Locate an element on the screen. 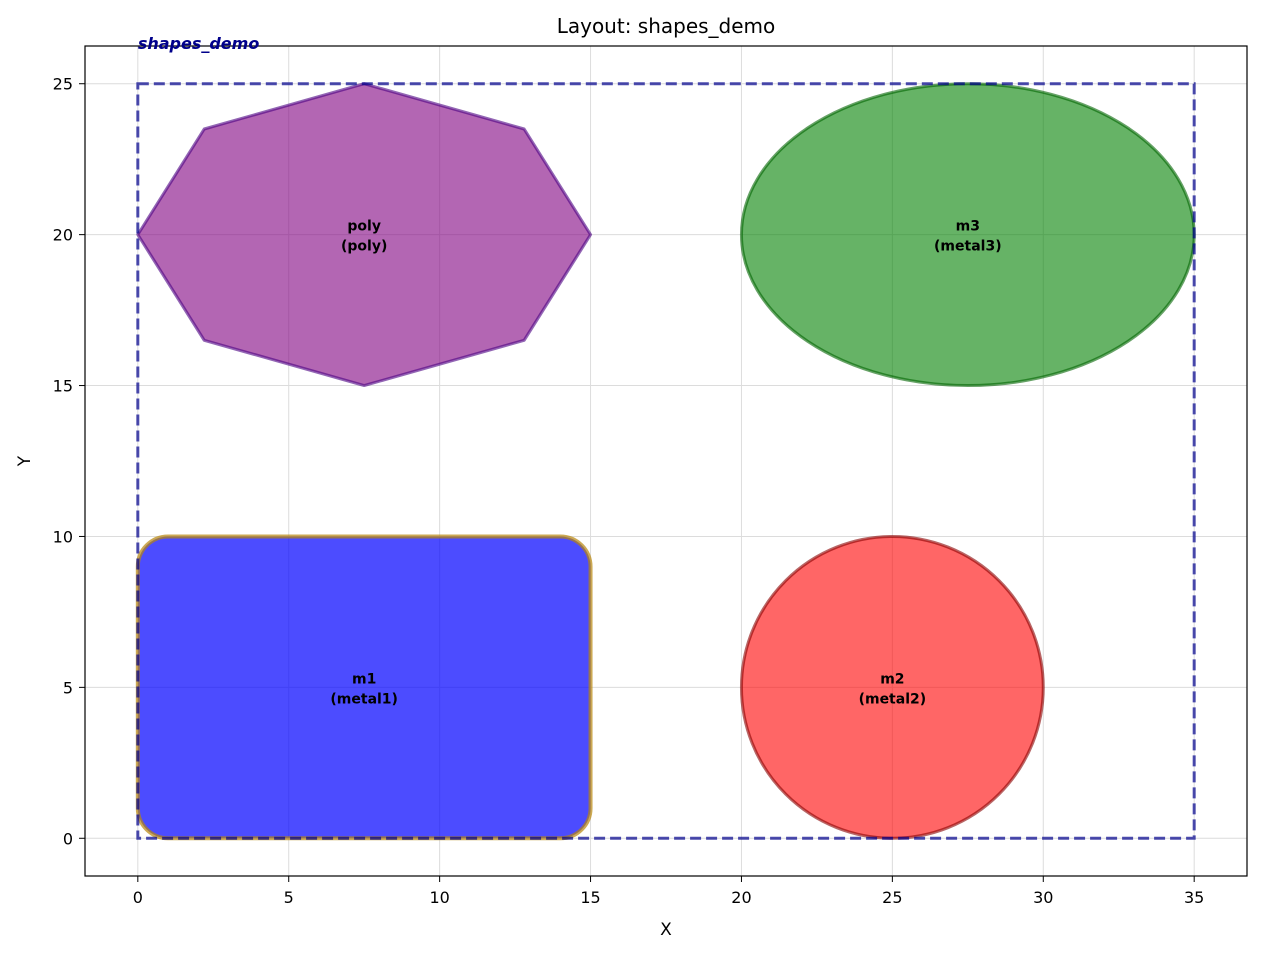 This screenshot has height=954, width=1261. shape-layer-label-poly: (poly) is located at coordinates (364, 247).